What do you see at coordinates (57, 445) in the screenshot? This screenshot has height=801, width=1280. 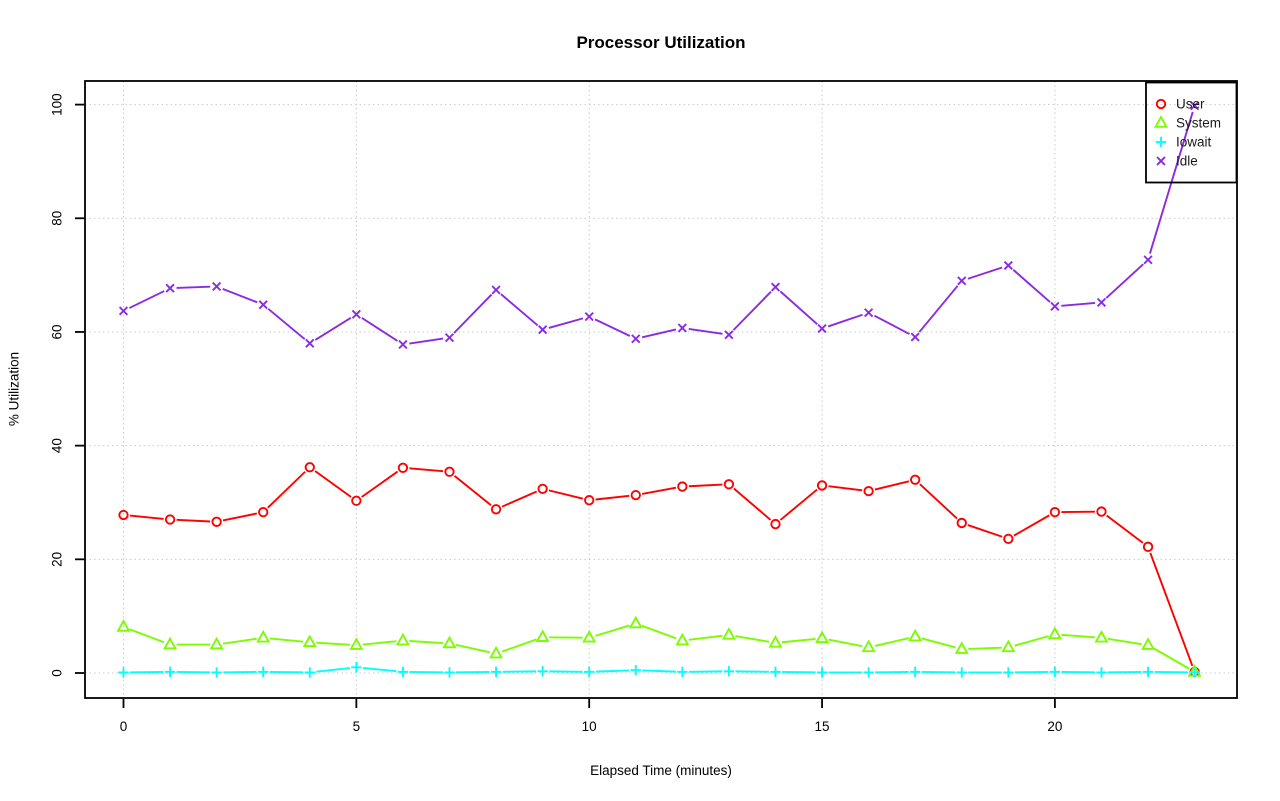 I see `y-tick-label: 40` at bounding box center [57, 445].